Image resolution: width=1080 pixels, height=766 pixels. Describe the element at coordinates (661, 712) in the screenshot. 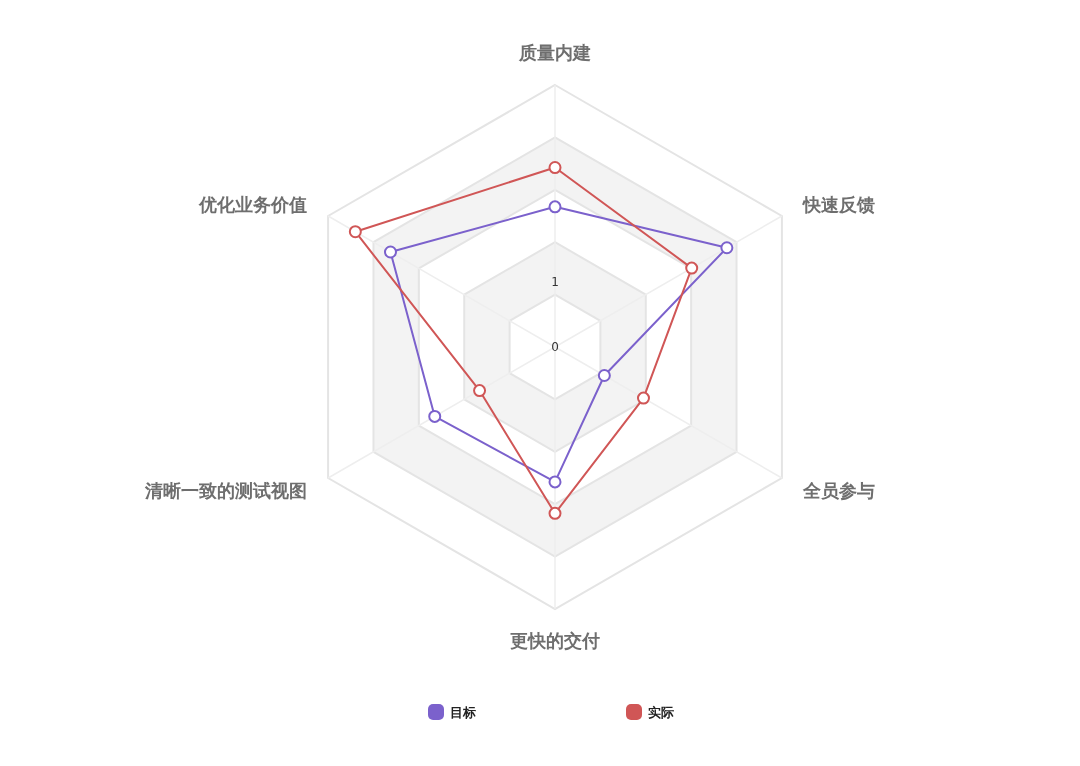

I see `legend-label: 实际` at that location.